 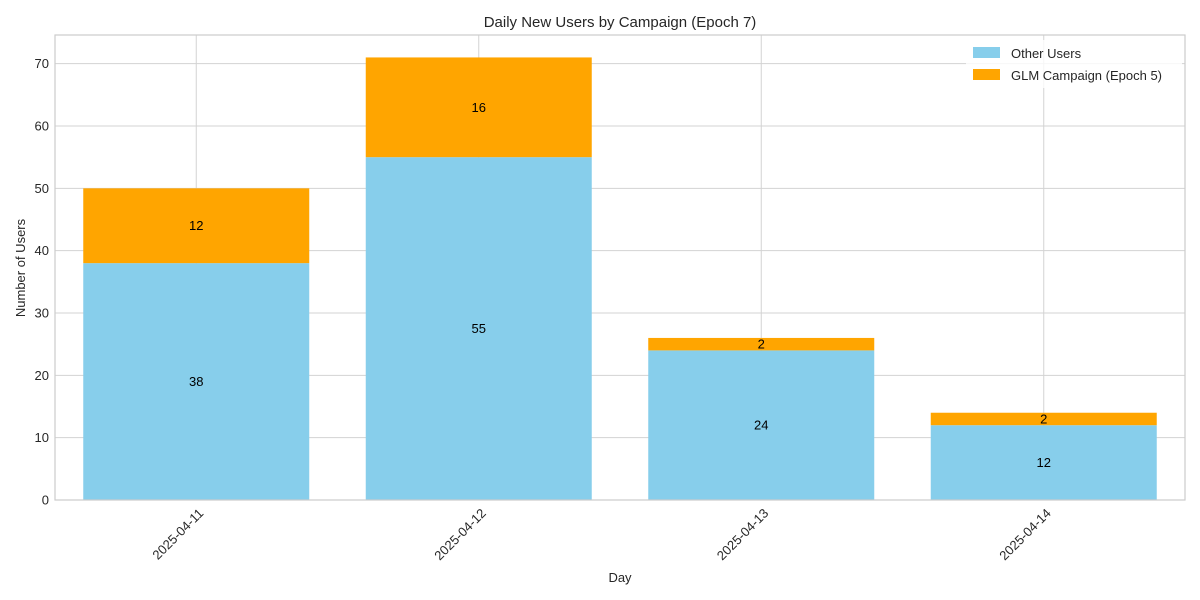 What do you see at coordinates (986, 52) in the screenshot?
I see `legend-swatch-other-users` at bounding box center [986, 52].